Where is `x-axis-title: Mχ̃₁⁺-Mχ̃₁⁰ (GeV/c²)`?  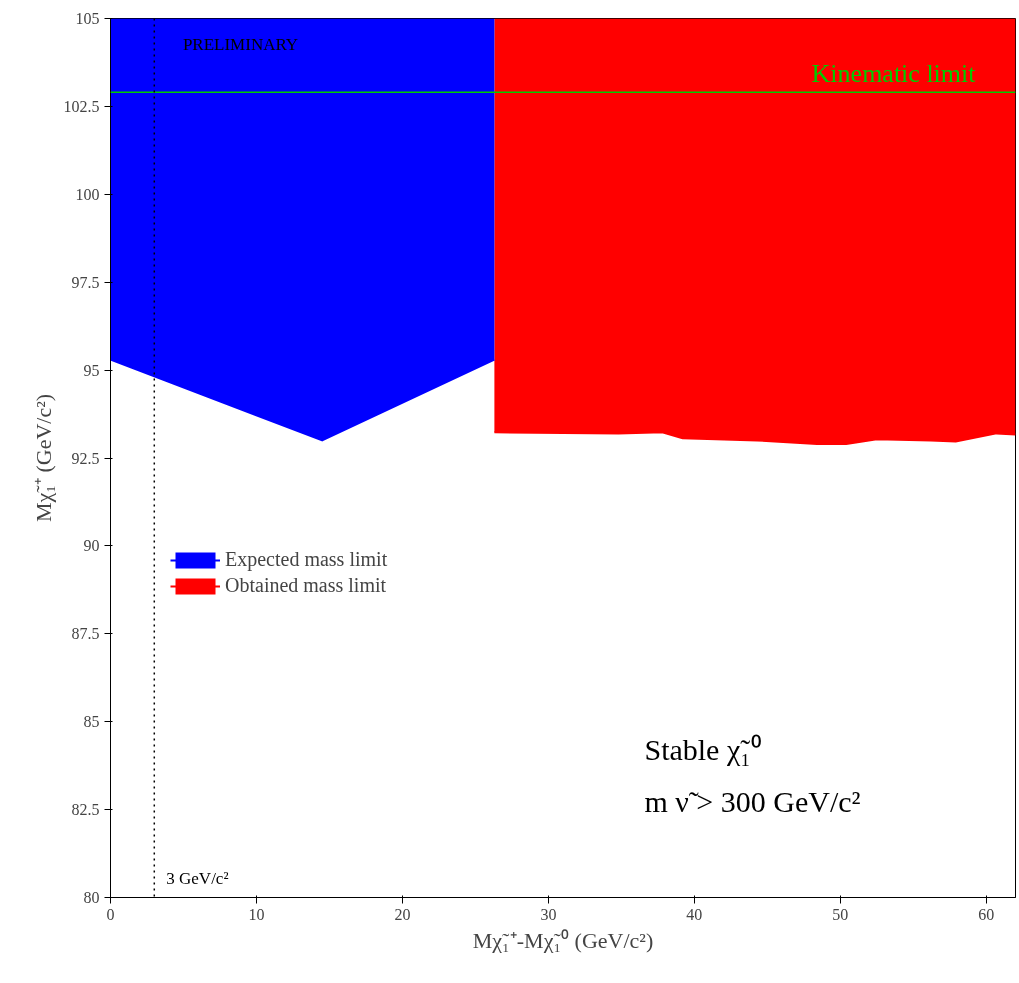 x-axis-title: Mχ̃₁⁺-Mχ̃₁⁰ (GeV/c²) is located at coordinates (563, 940).